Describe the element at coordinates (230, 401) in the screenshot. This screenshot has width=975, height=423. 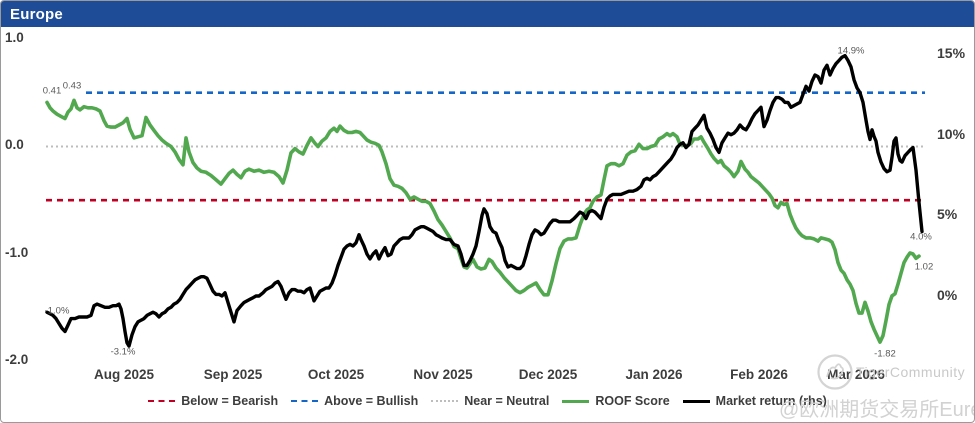
I see `legend-label: Below = Bearish` at that location.